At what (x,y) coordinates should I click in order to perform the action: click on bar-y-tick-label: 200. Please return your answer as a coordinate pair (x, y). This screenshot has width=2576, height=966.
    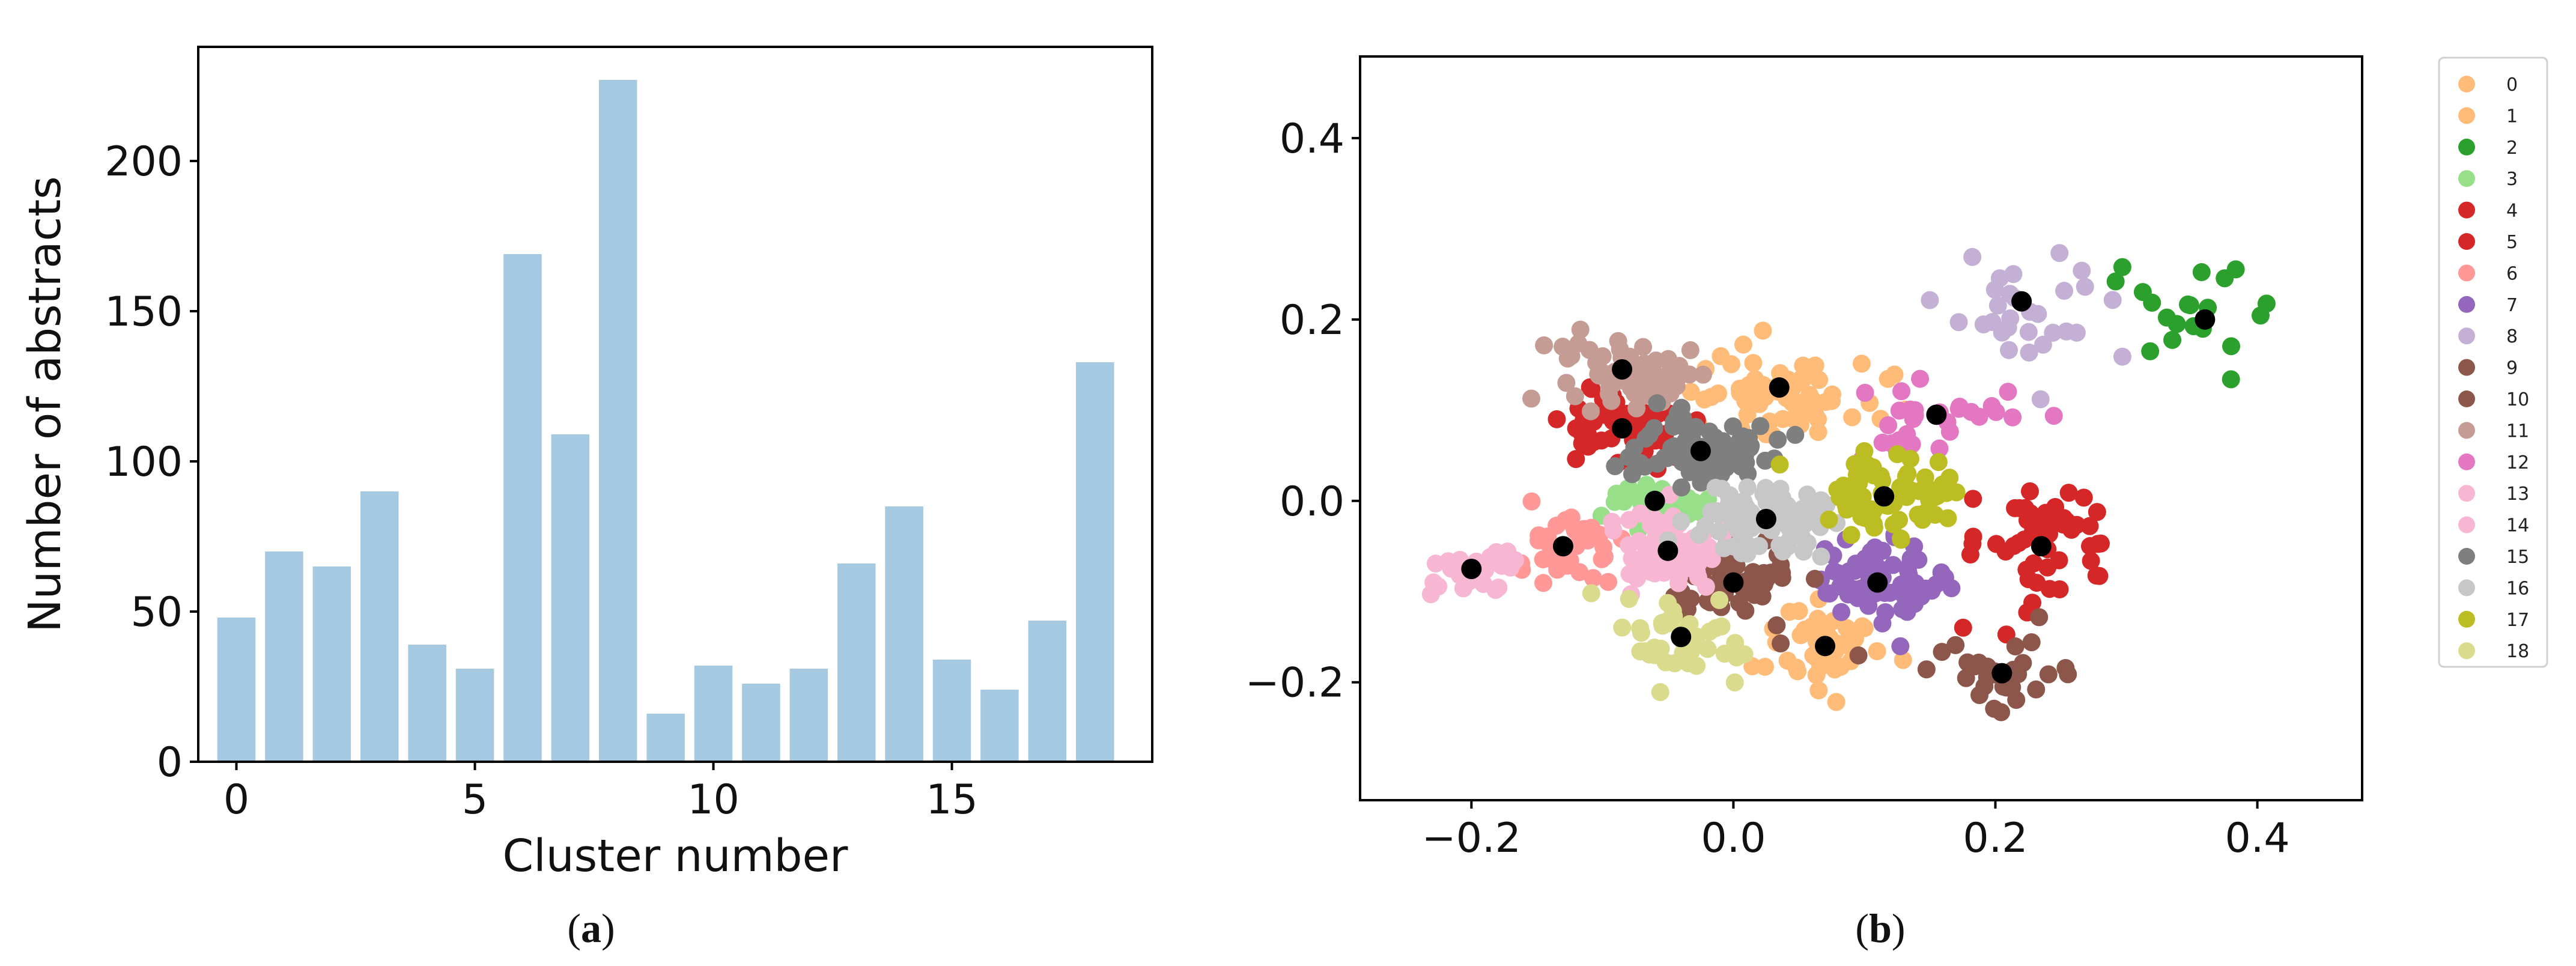
    Looking at the image, I should click on (144, 162).